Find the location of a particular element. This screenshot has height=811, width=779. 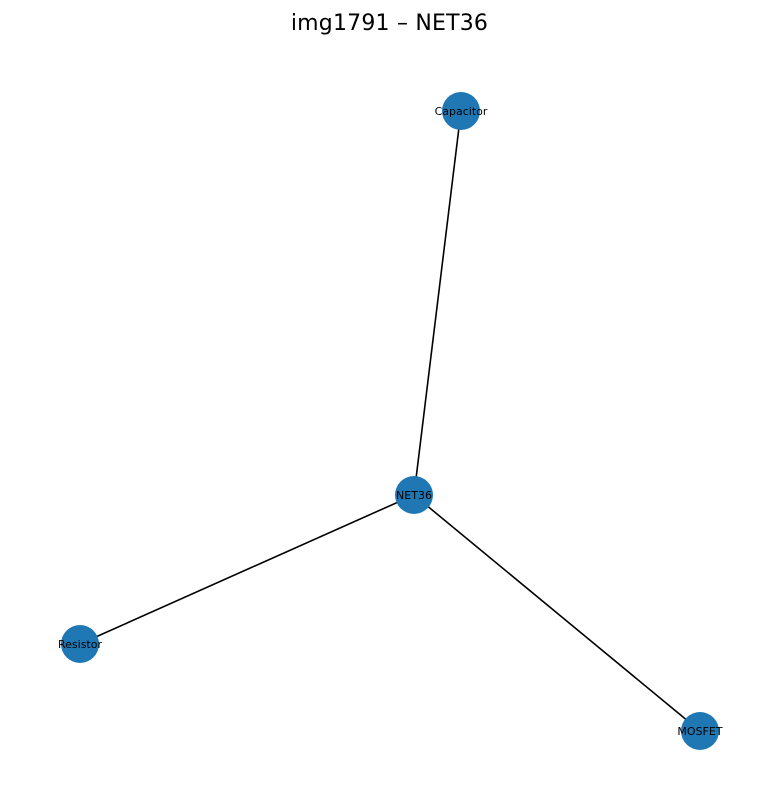

node-resistor: Resistor is located at coordinates (80, 644).